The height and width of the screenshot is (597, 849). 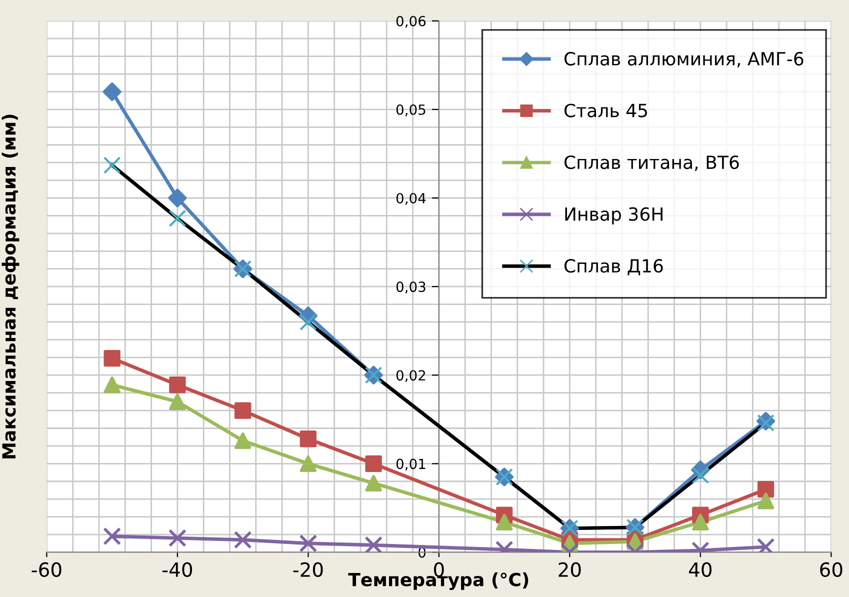 I want to click on y-tick-label: 0,02, so click(x=411, y=376).